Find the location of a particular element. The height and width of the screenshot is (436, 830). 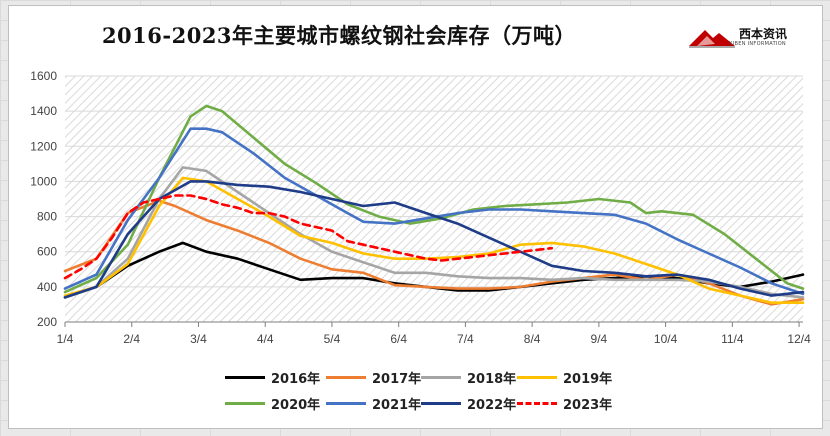

legend-swatch-2022 is located at coordinates (441, 403).